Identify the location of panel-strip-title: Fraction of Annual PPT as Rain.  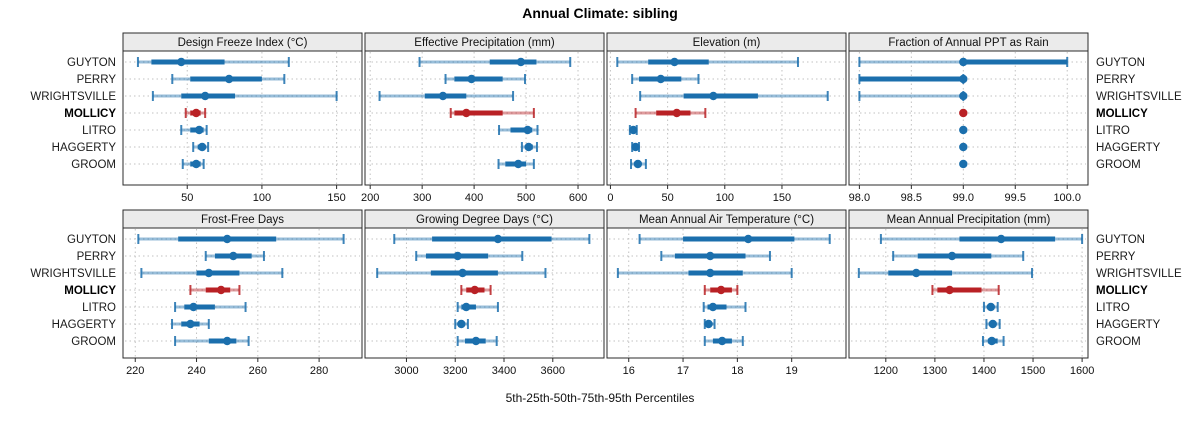
(968, 43).